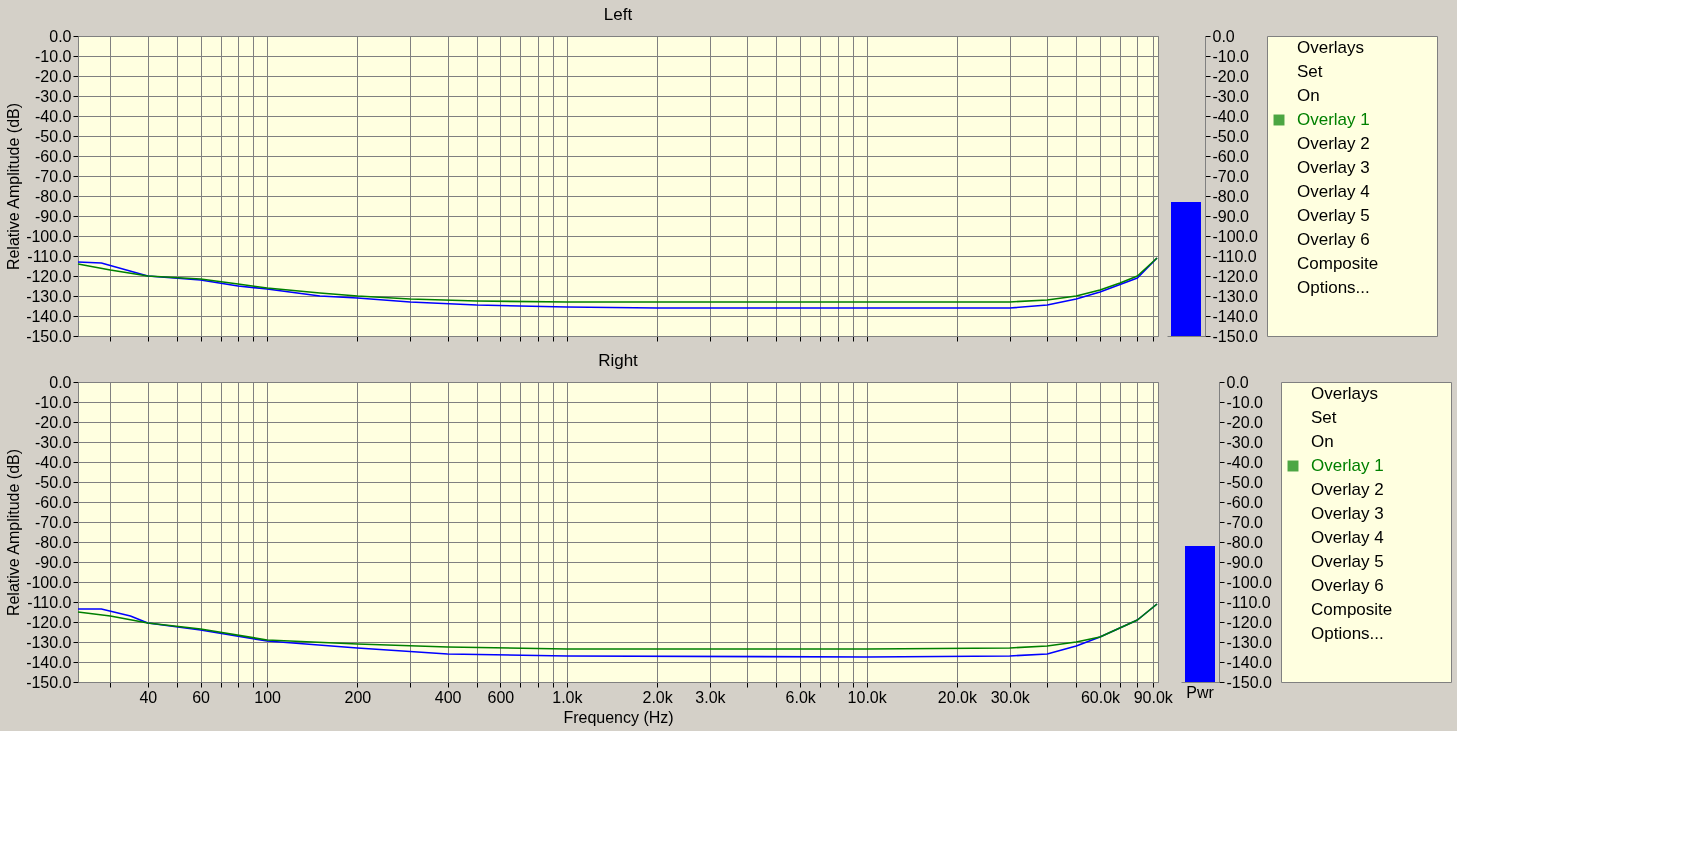 Image resolution: width=1684 pixels, height=850 pixels. I want to click on x-tick-label: 10.0k, so click(867, 697).